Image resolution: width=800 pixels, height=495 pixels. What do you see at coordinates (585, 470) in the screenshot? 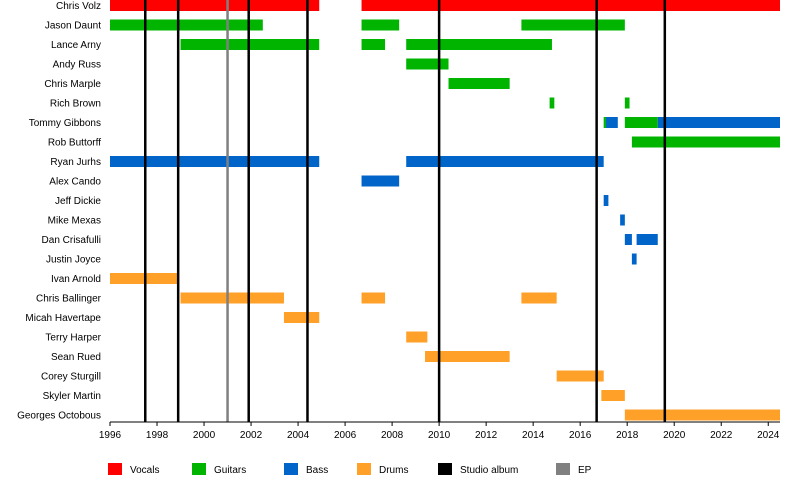
I see `legend-label: EP` at bounding box center [585, 470].